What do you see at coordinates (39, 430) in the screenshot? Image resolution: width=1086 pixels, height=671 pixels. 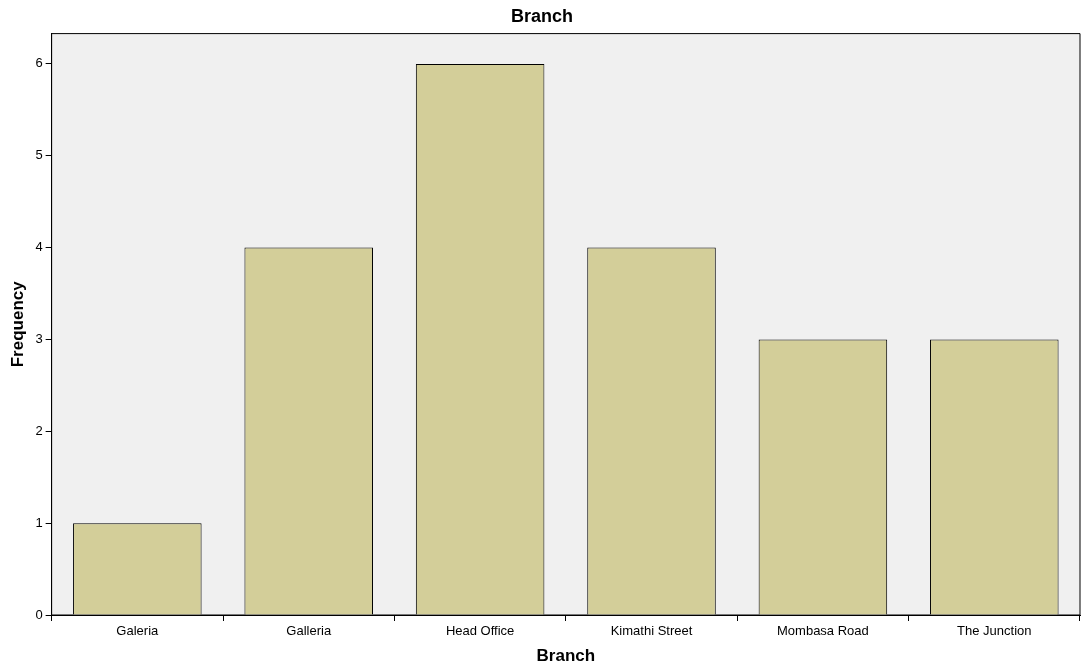 I see `y-tick-label: 2` at bounding box center [39, 430].